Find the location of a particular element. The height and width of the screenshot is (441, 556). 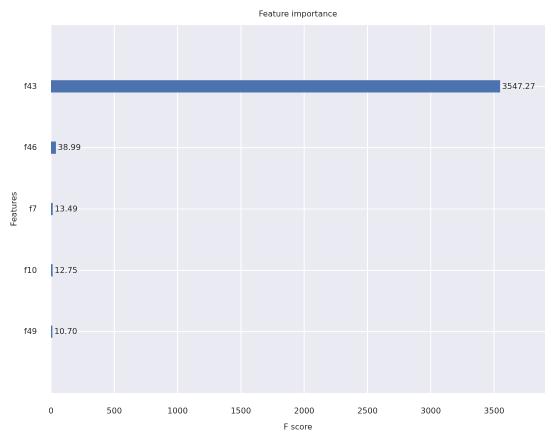

x-tick-label: 1500 is located at coordinates (241, 411).